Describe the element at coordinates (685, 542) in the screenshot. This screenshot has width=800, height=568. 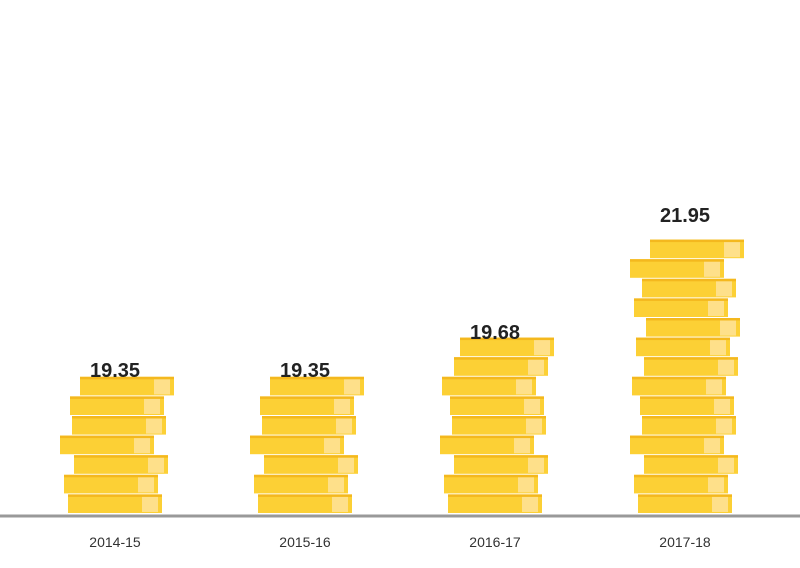
I see `category-label-2017-18: 2017-18` at that location.